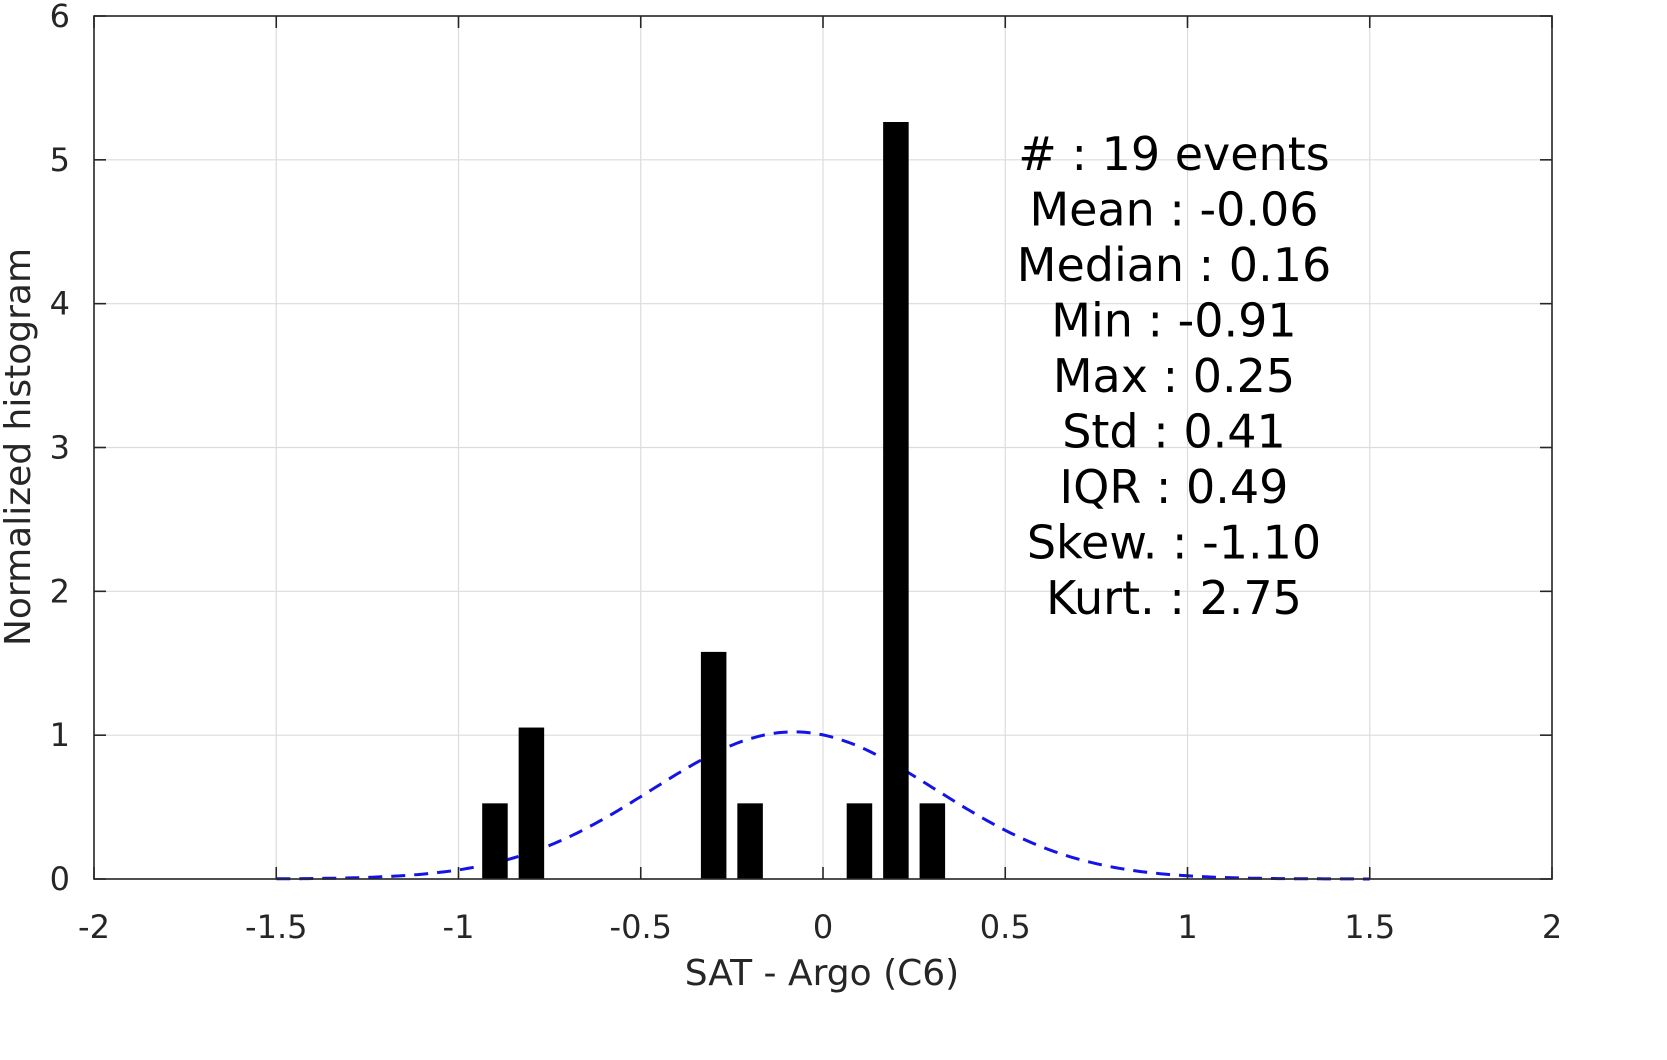 The height and width of the screenshot is (1060, 1667). I want to click on x-tick-label: -1.5, so click(276, 927).